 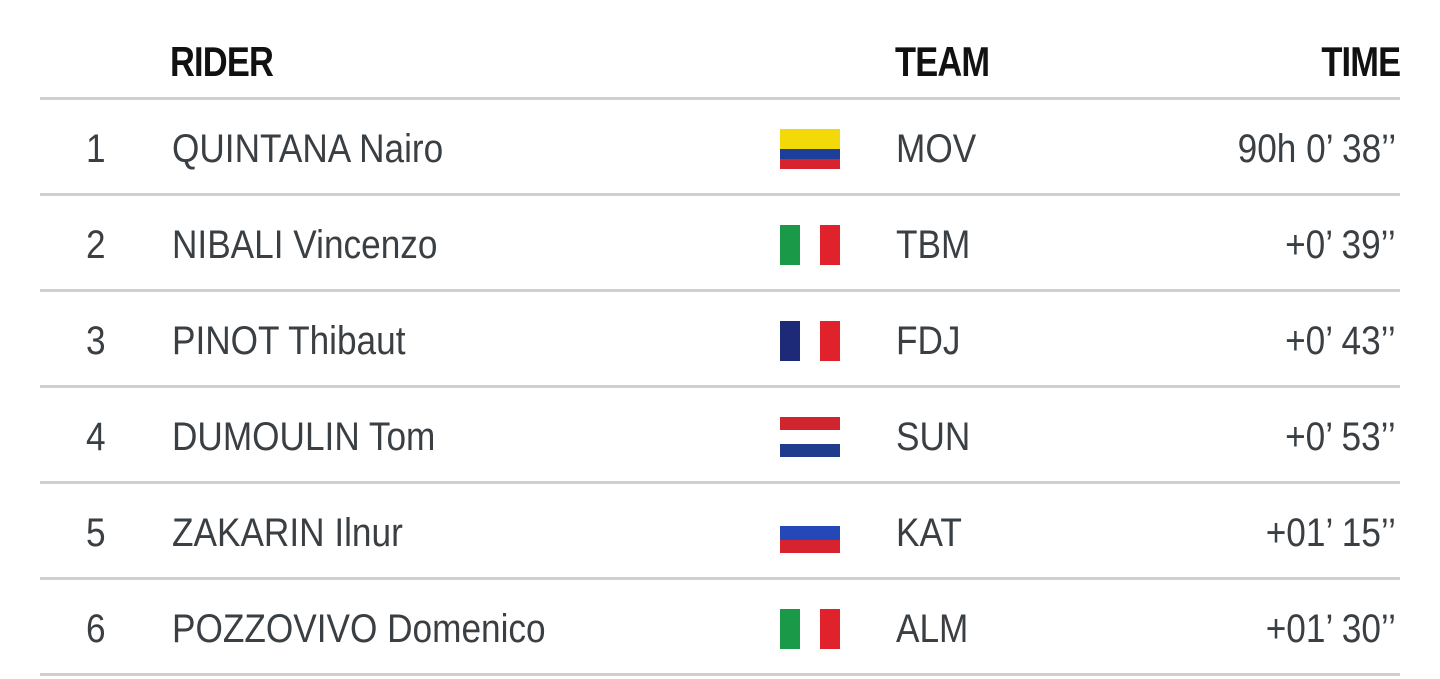 What do you see at coordinates (1330, 629) in the screenshot?
I see `time: +01’ 30’’` at bounding box center [1330, 629].